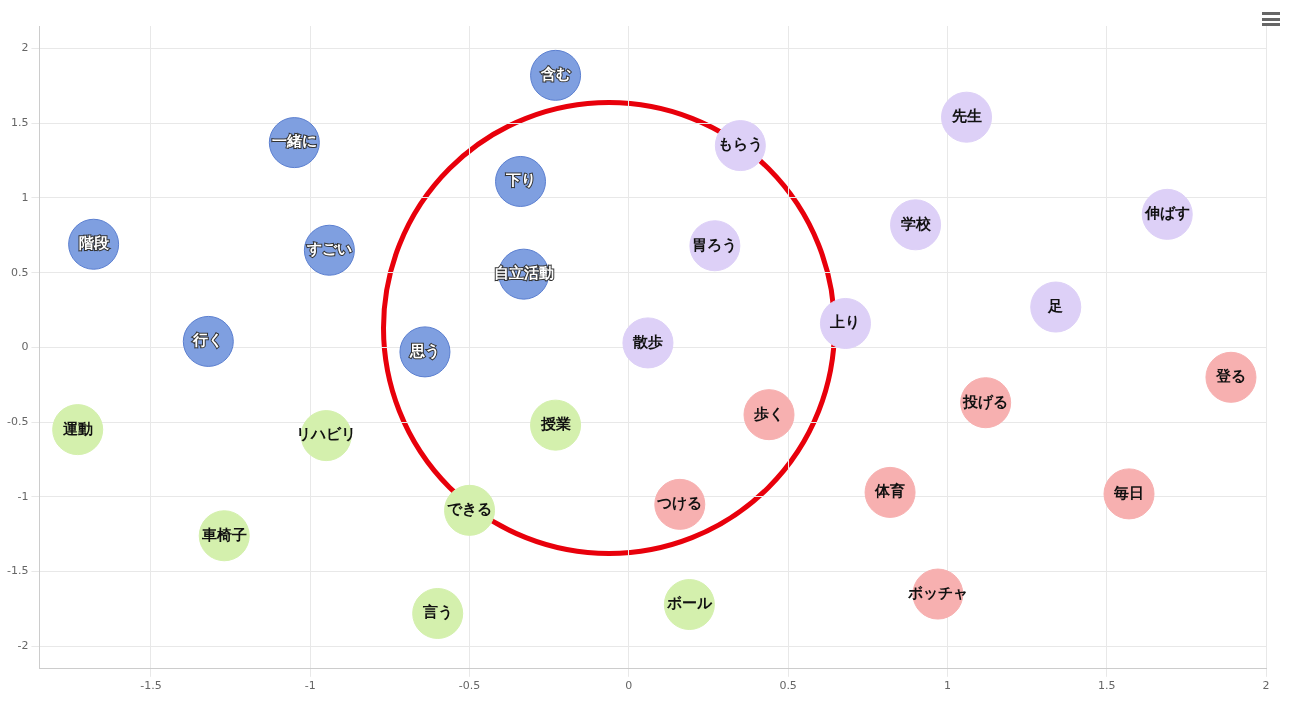  What do you see at coordinates (845, 322) in the screenshot?
I see `data-label: 上り` at bounding box center [845, 322].